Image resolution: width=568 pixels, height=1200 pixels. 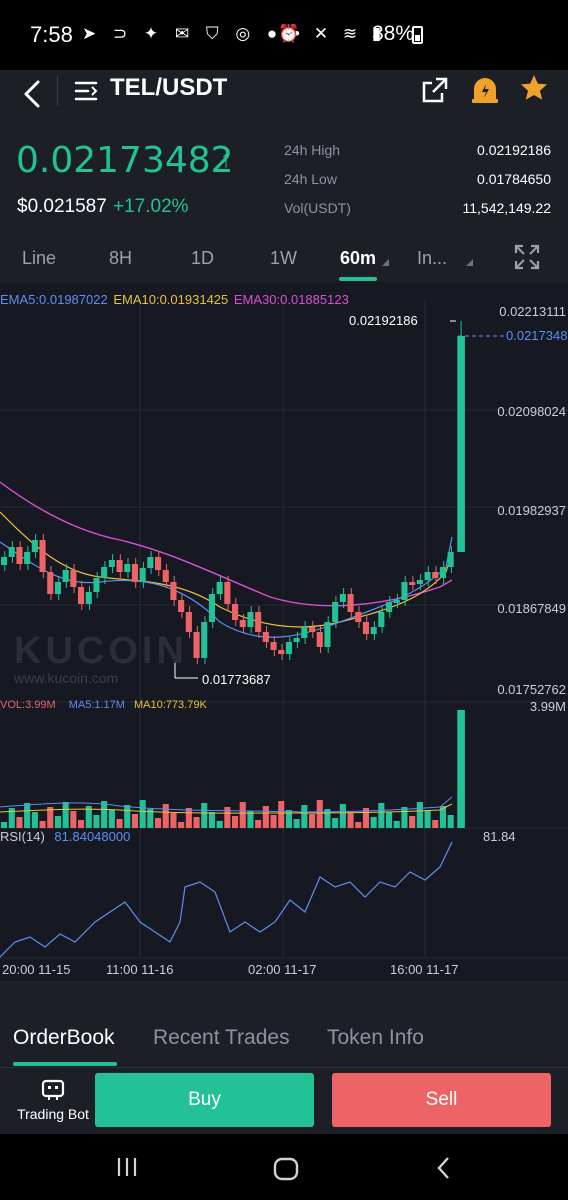 What do you see at coordinates (531, 689) in the screenshot?
I see `price-axis-label: 0.01752762` at bounding box center [531, 689].